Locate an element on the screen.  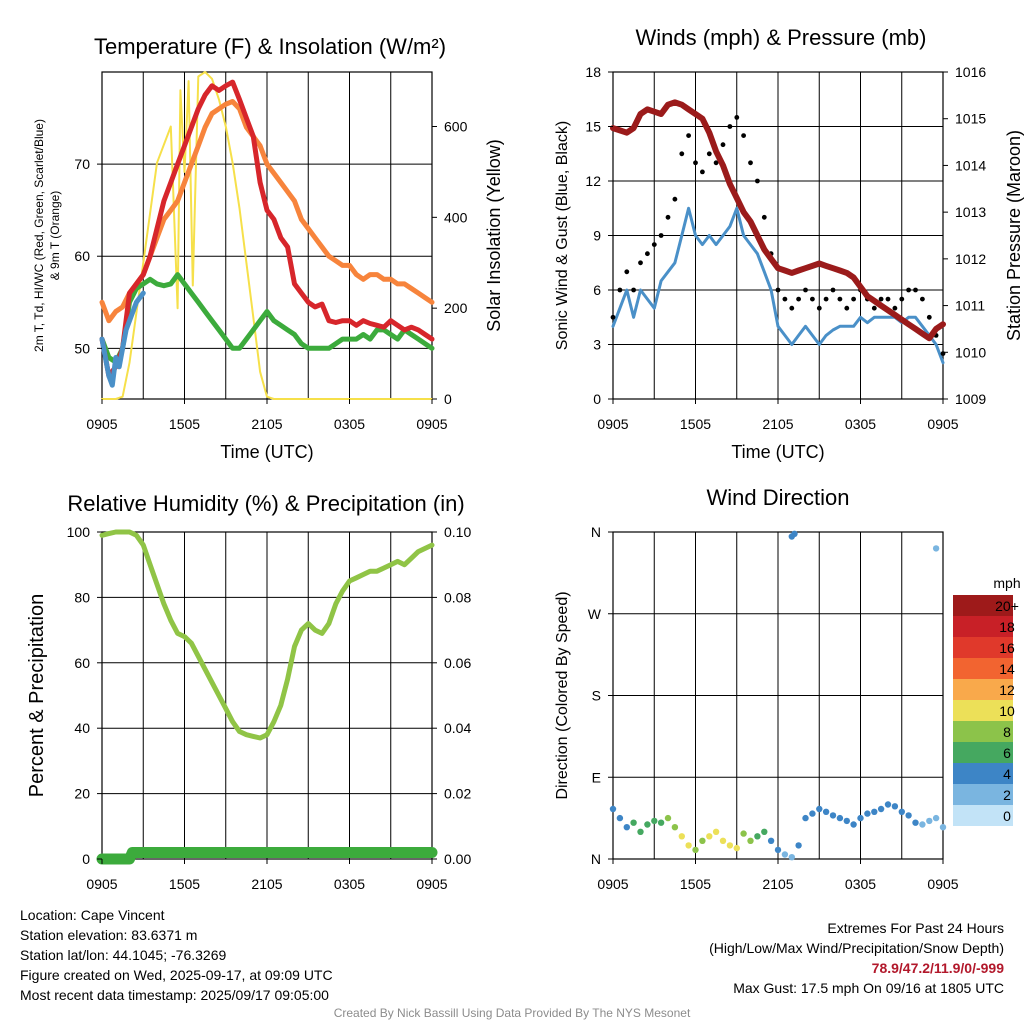
colorbar-label-1: 18 is located at coordinates (1007, 627).